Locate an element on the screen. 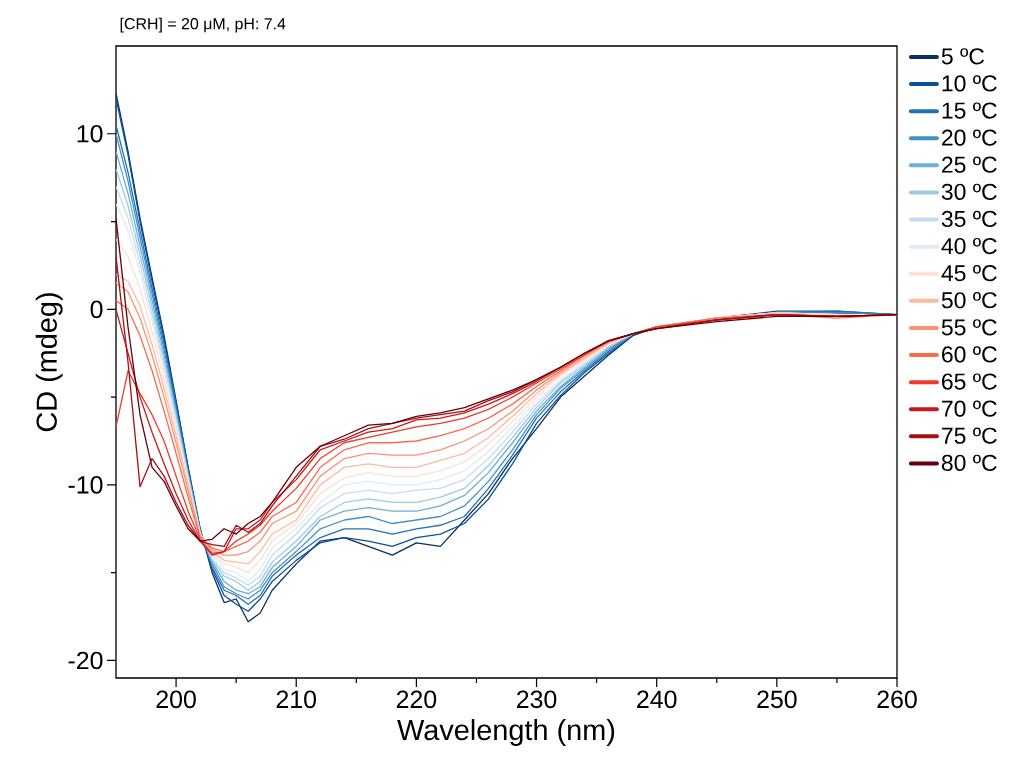 This screenshot has height=776, width=1021. x-tick-label: 210 is located at coordinates (296, 699).